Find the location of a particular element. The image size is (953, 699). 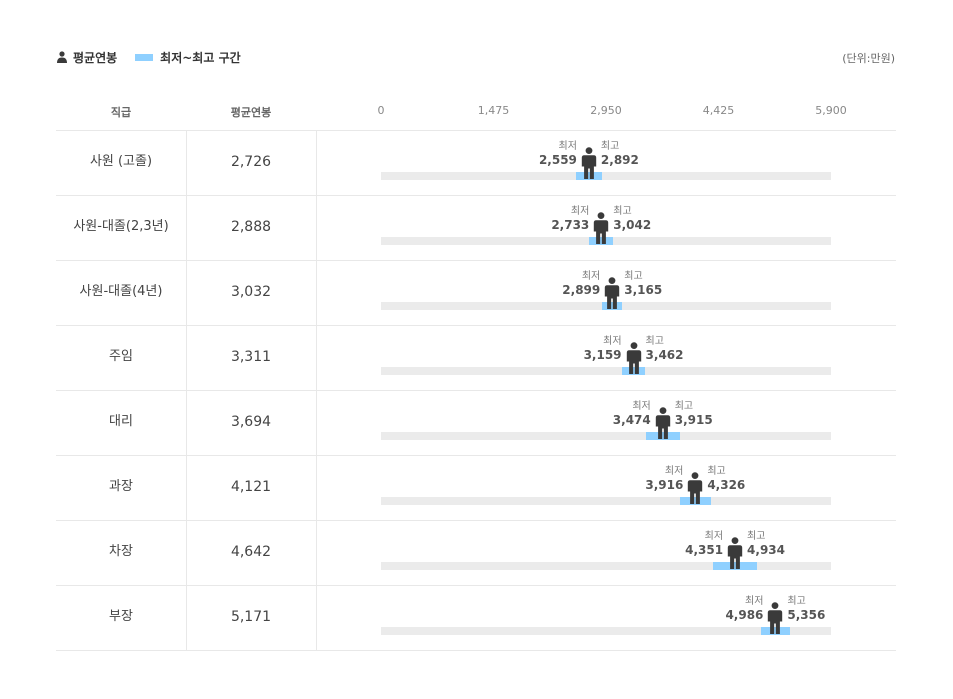

position-cell: 대리 is located at coordinates (121, 423).